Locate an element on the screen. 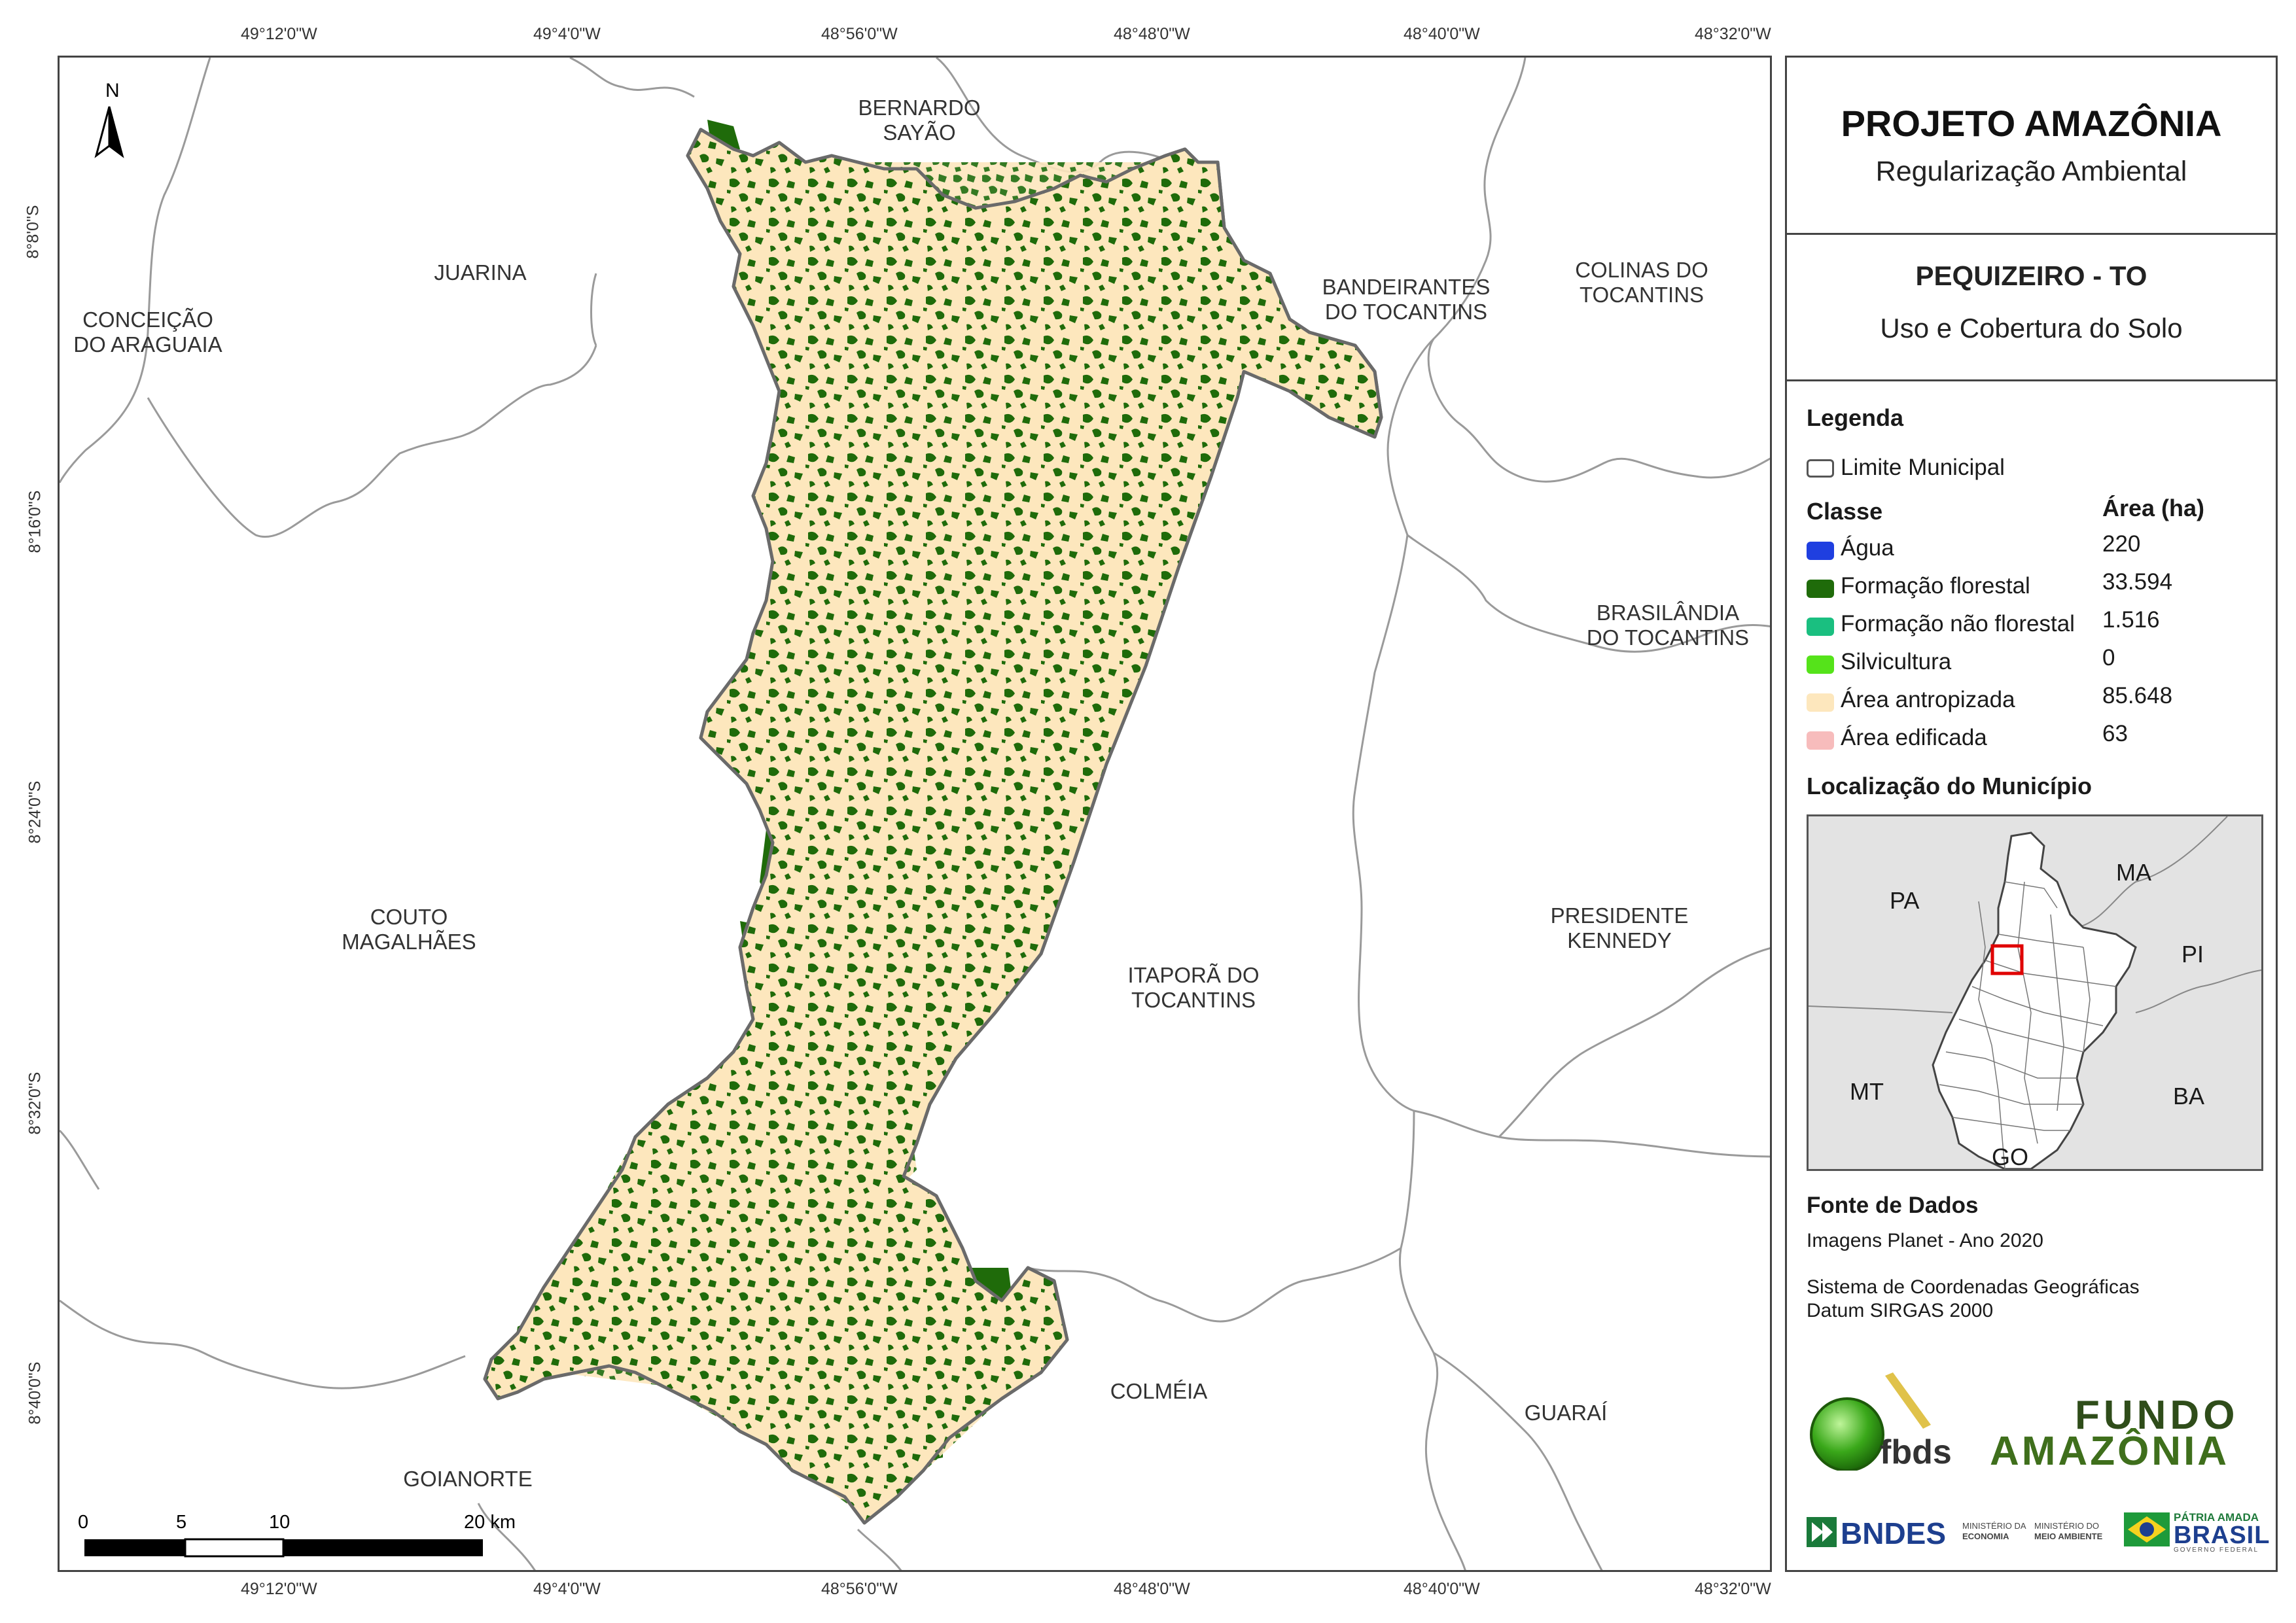 The height and width of the screenshot is (1623, 2296). label-bandeirantes-do-tocantins: BANDEIRANTES DO TOCANTINS is located at coordinates (1407, 299).